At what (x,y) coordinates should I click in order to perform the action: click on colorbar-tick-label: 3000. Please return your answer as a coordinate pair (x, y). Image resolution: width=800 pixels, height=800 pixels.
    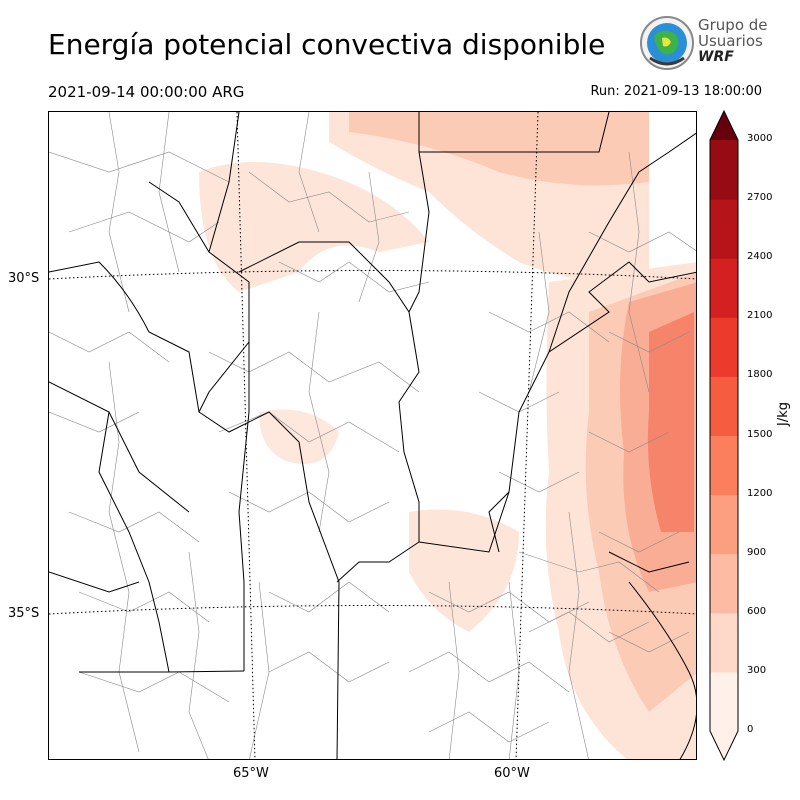
    Looking at the image, I should click on (760, 138).